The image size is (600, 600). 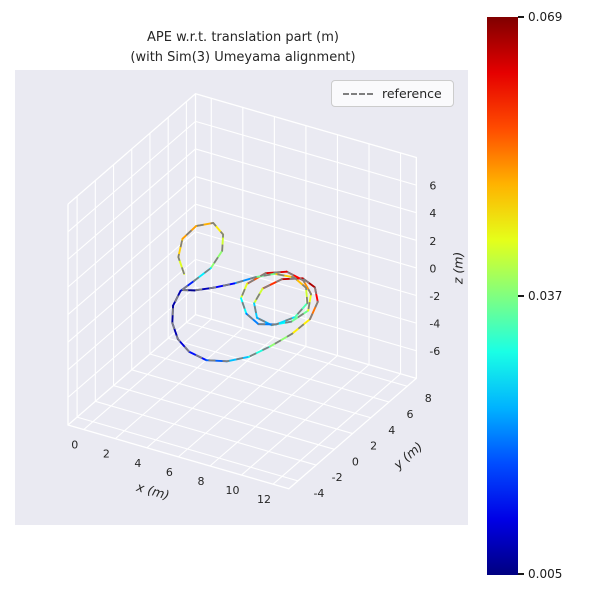 What do you see at coordinates (243, 57) in the screenshot?
I see `chart-title-line-2: (with Sim(3) Umeyama alignment)` at bounding box center [243, 57].